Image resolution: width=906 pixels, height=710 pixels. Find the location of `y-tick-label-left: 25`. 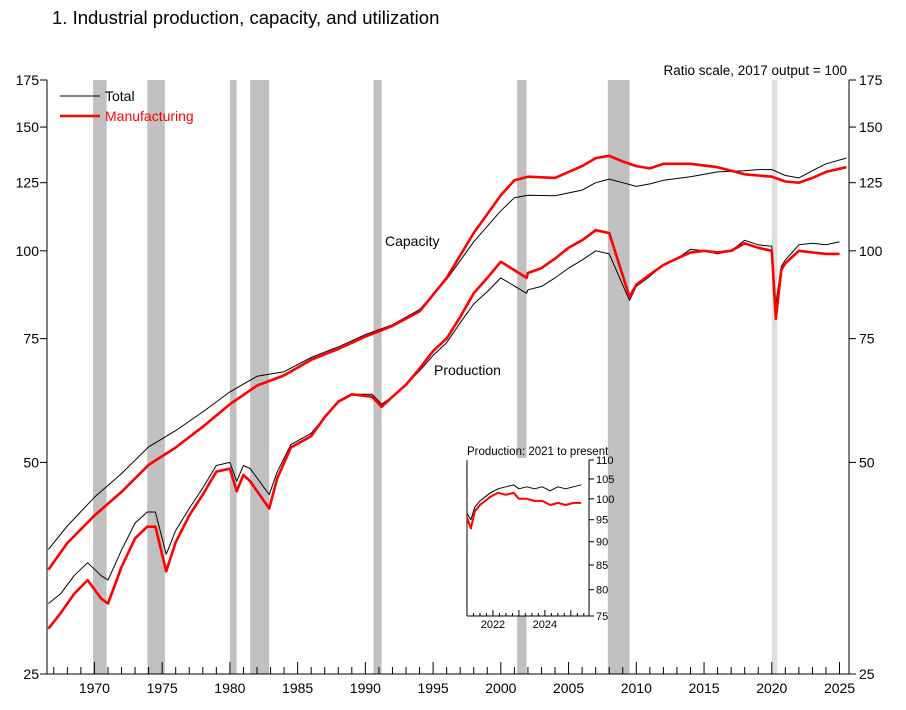

y-tick-label-left: 25 is located at coordinates (31, 674).